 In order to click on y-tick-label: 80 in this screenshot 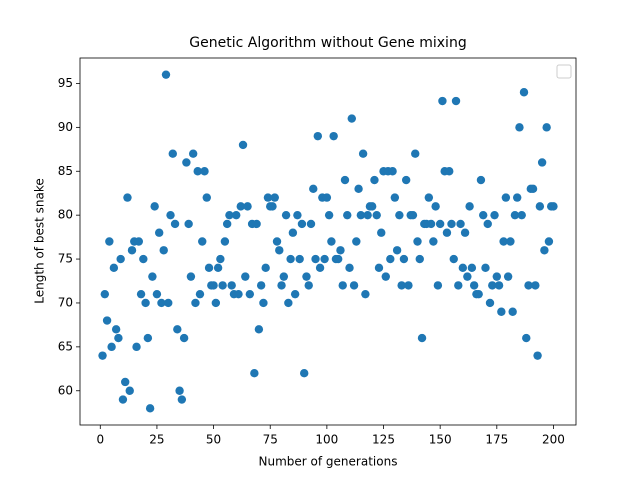, I will do `click(65, 215)`.